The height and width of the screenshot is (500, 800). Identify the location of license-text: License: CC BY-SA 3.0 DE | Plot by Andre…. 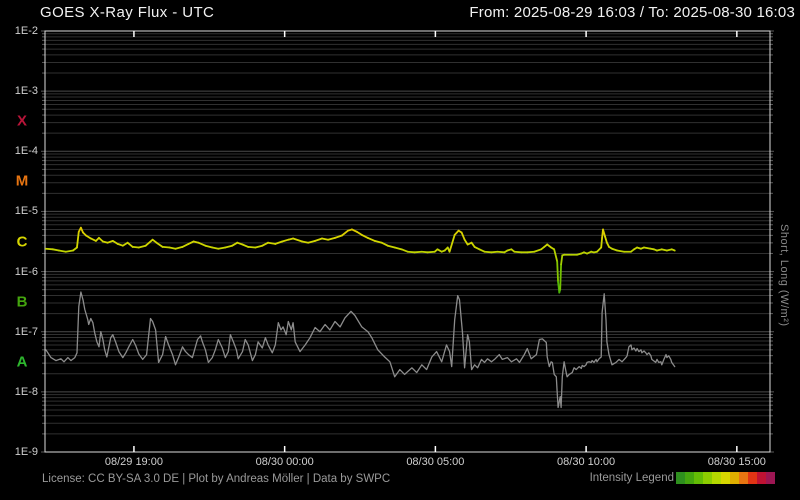
(216, 479).